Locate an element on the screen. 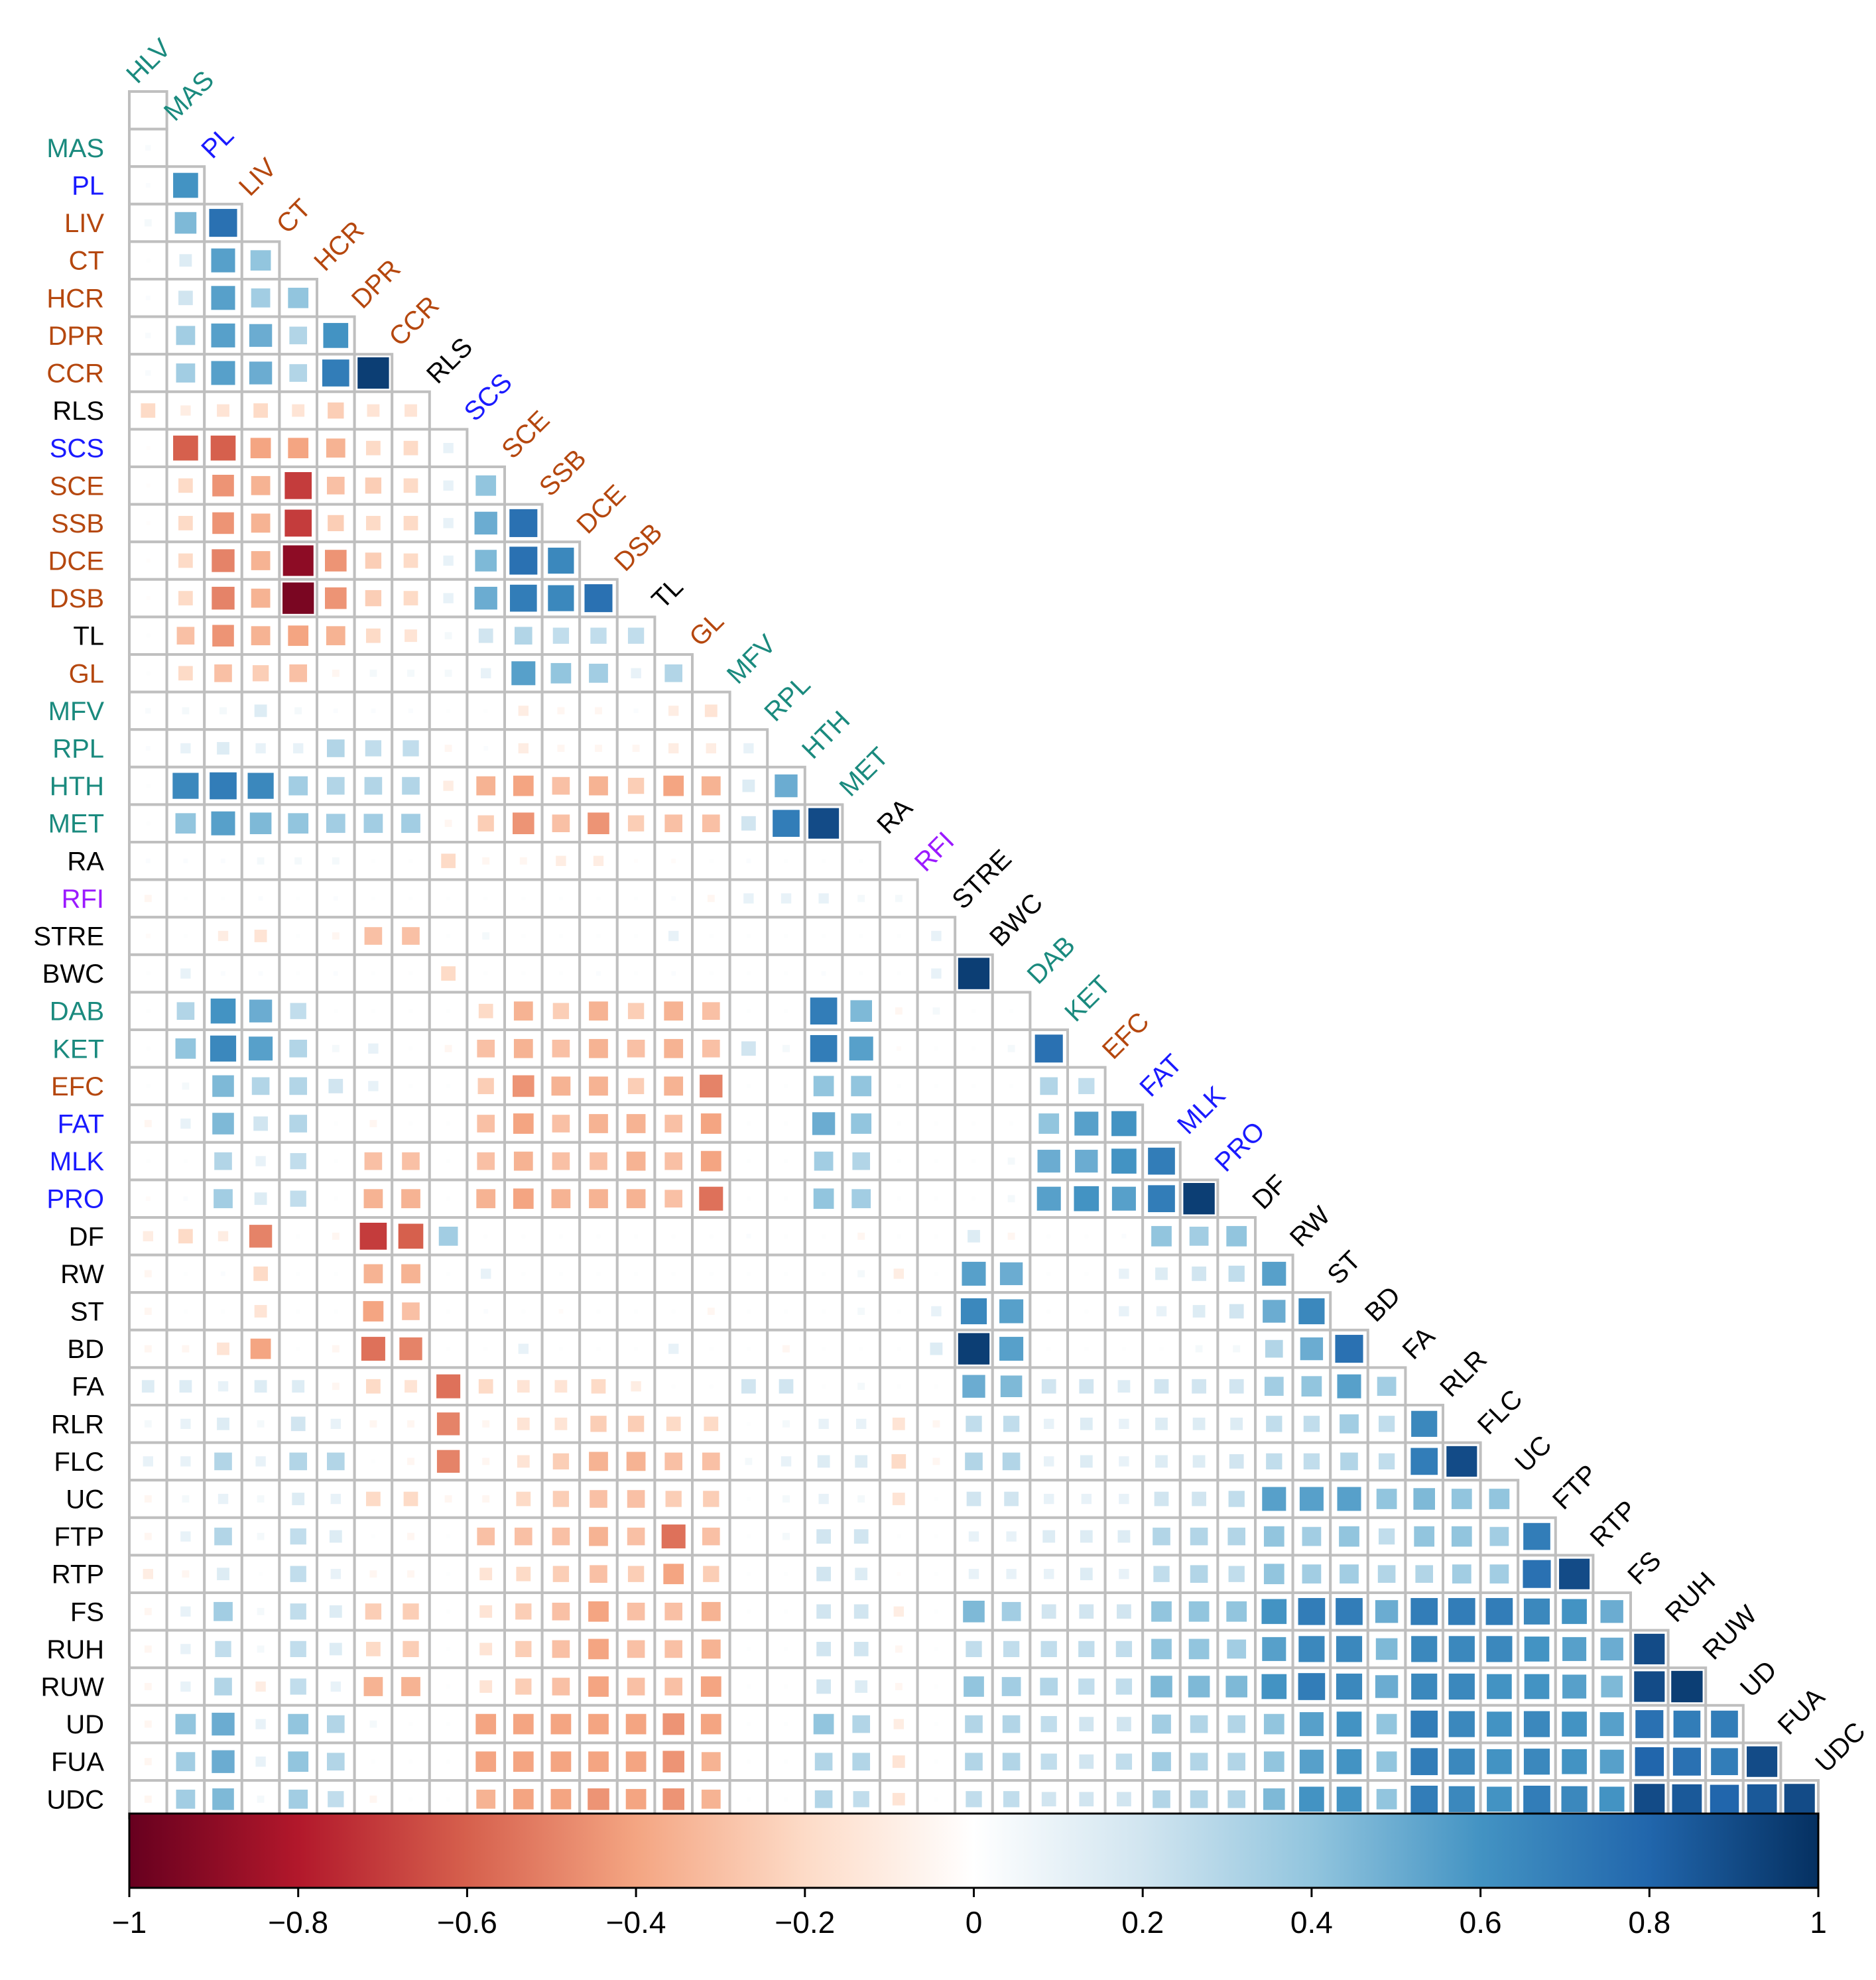  heatmap-cell-EFC-DPR is located at coordinates (373, 1086).